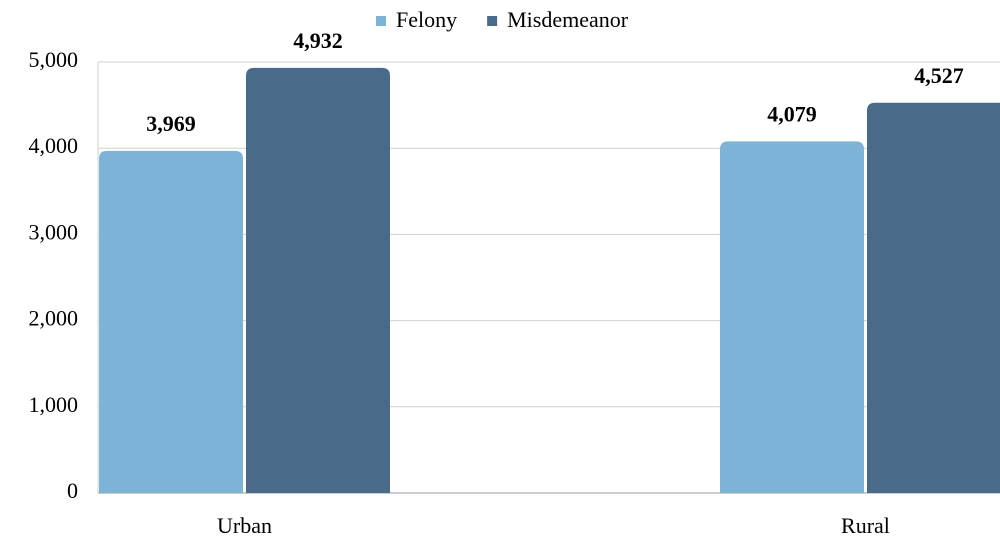 This screenshot has height=539, width=1000. What do you see at coordinates (54, 145) in the screenshot?
I see `y-tick-label: 4,000` at bounding box center [54, 145].